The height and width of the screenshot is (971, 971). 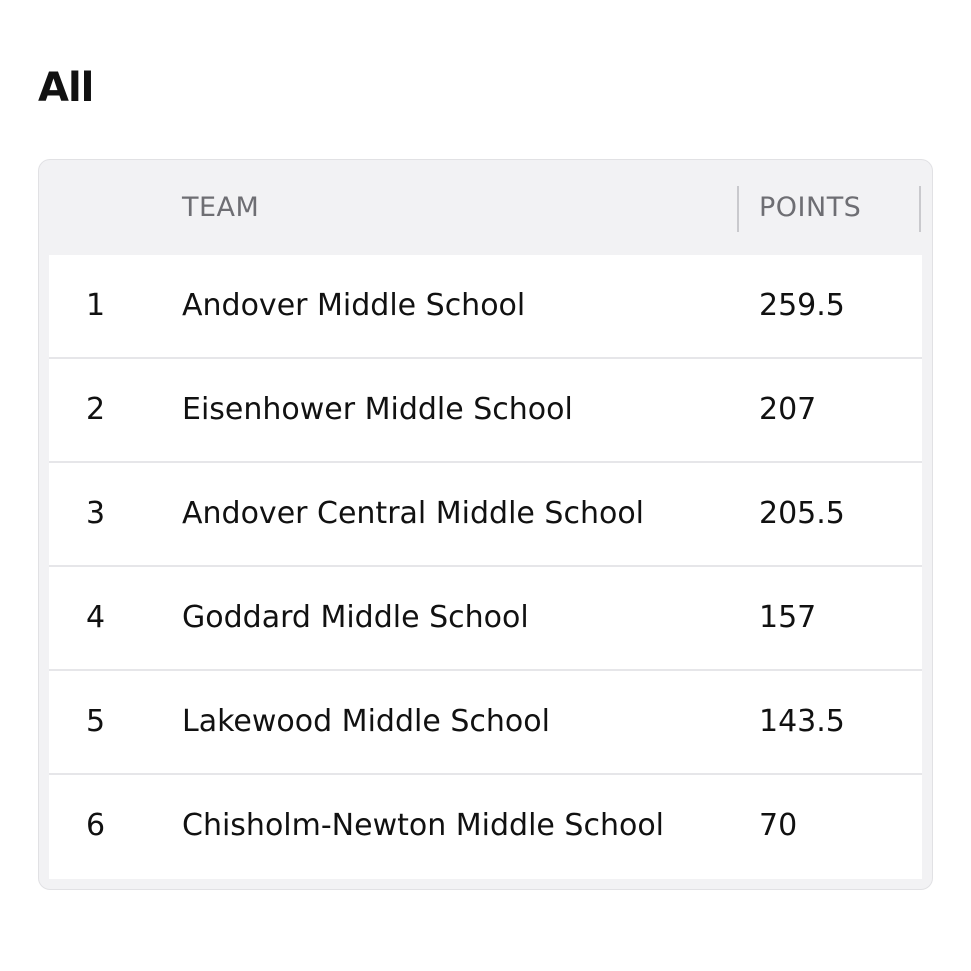 What do you see at coordinates (96, 825) in the screenshot?
I see `rank-cell: 6` at bounding box center [96, 825].